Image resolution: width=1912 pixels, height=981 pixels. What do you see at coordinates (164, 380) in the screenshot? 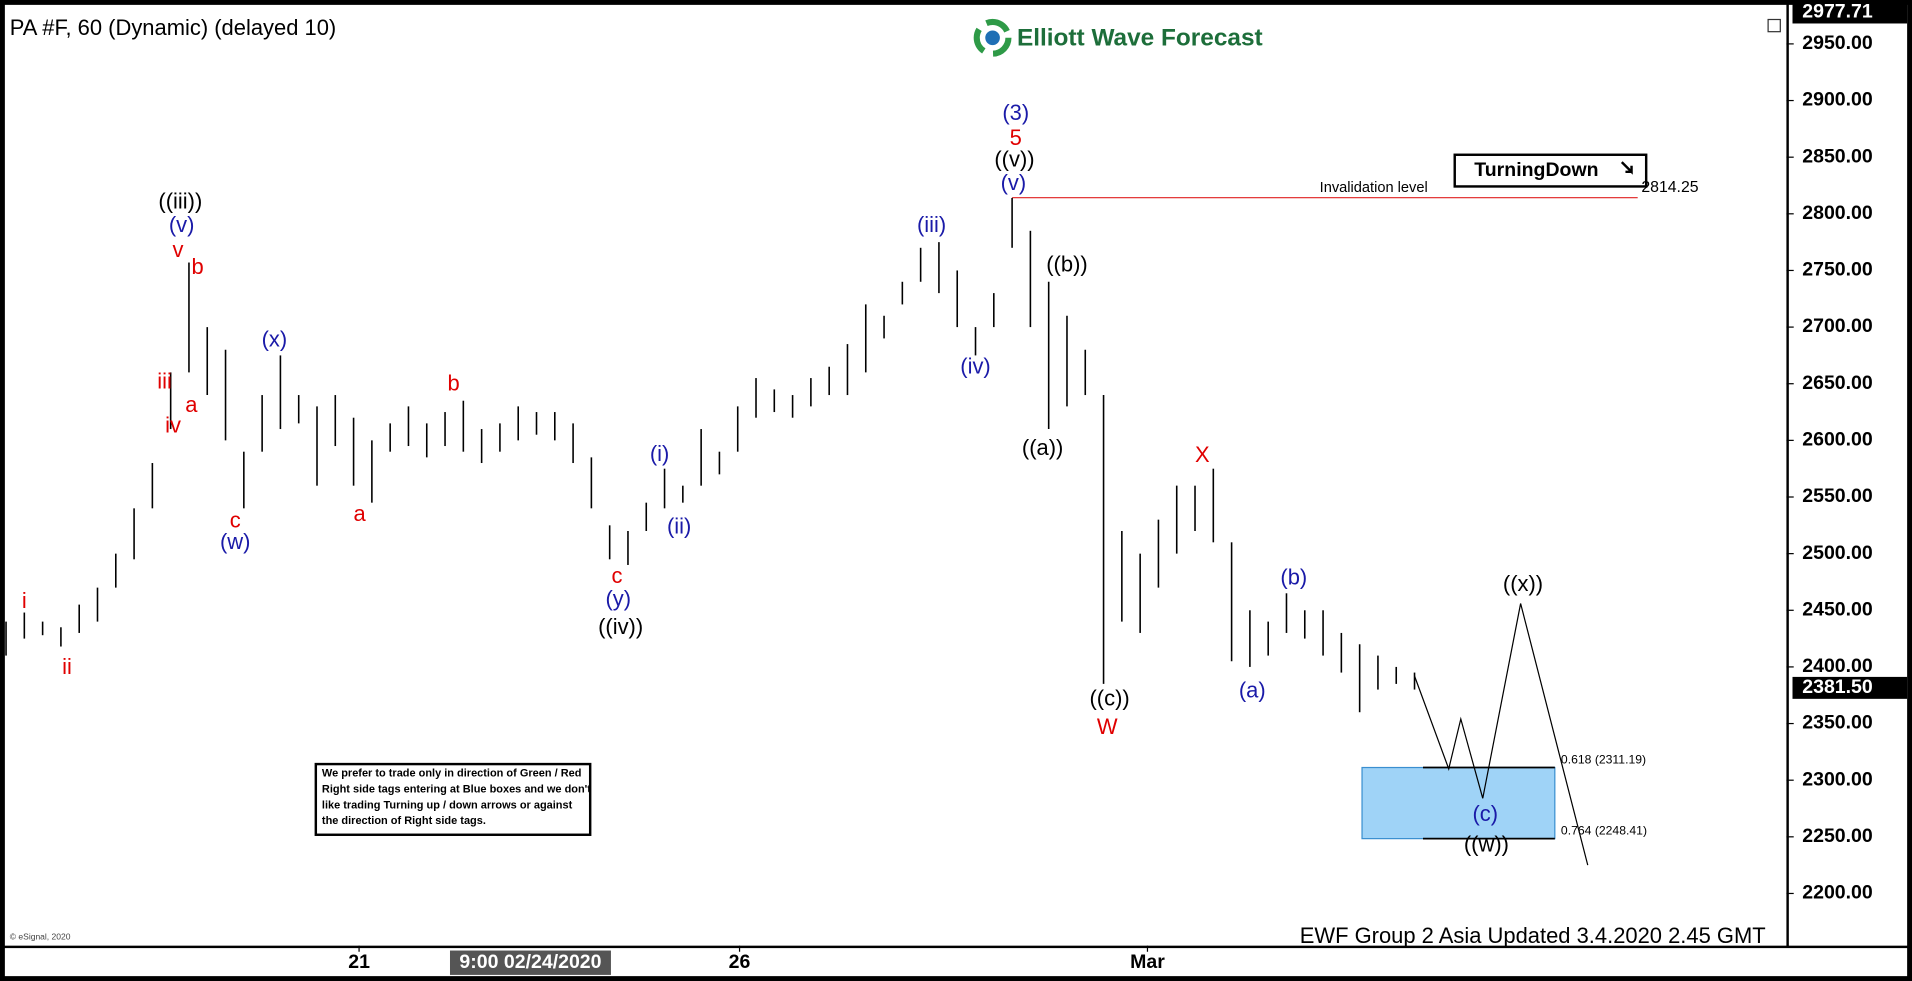
I see `wave-label: iii` at bounding box center [164, 380].